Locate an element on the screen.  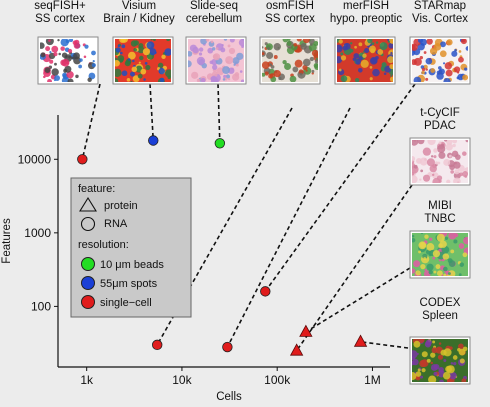
thumbnail-label-4-1: hypo. preoptic is located at coordinates (366, 19).